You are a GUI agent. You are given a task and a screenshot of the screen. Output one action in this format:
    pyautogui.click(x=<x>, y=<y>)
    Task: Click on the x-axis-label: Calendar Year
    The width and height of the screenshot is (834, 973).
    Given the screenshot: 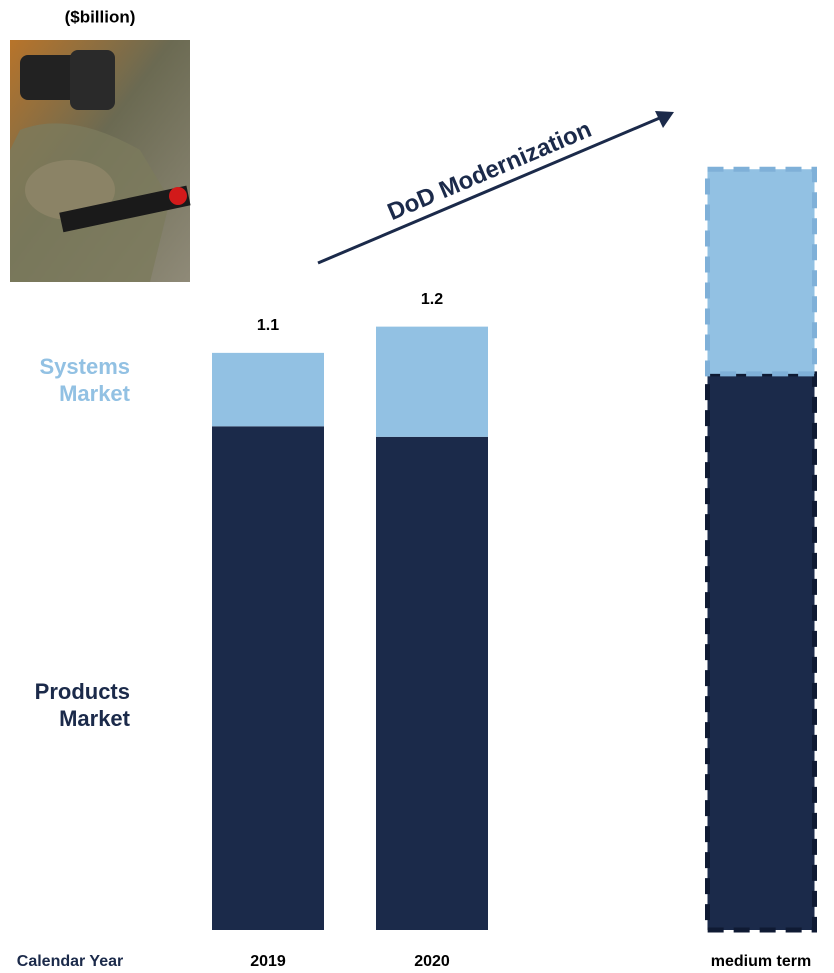 What is the action you would take?
    pyautogui.click(x=70, y=961)
    